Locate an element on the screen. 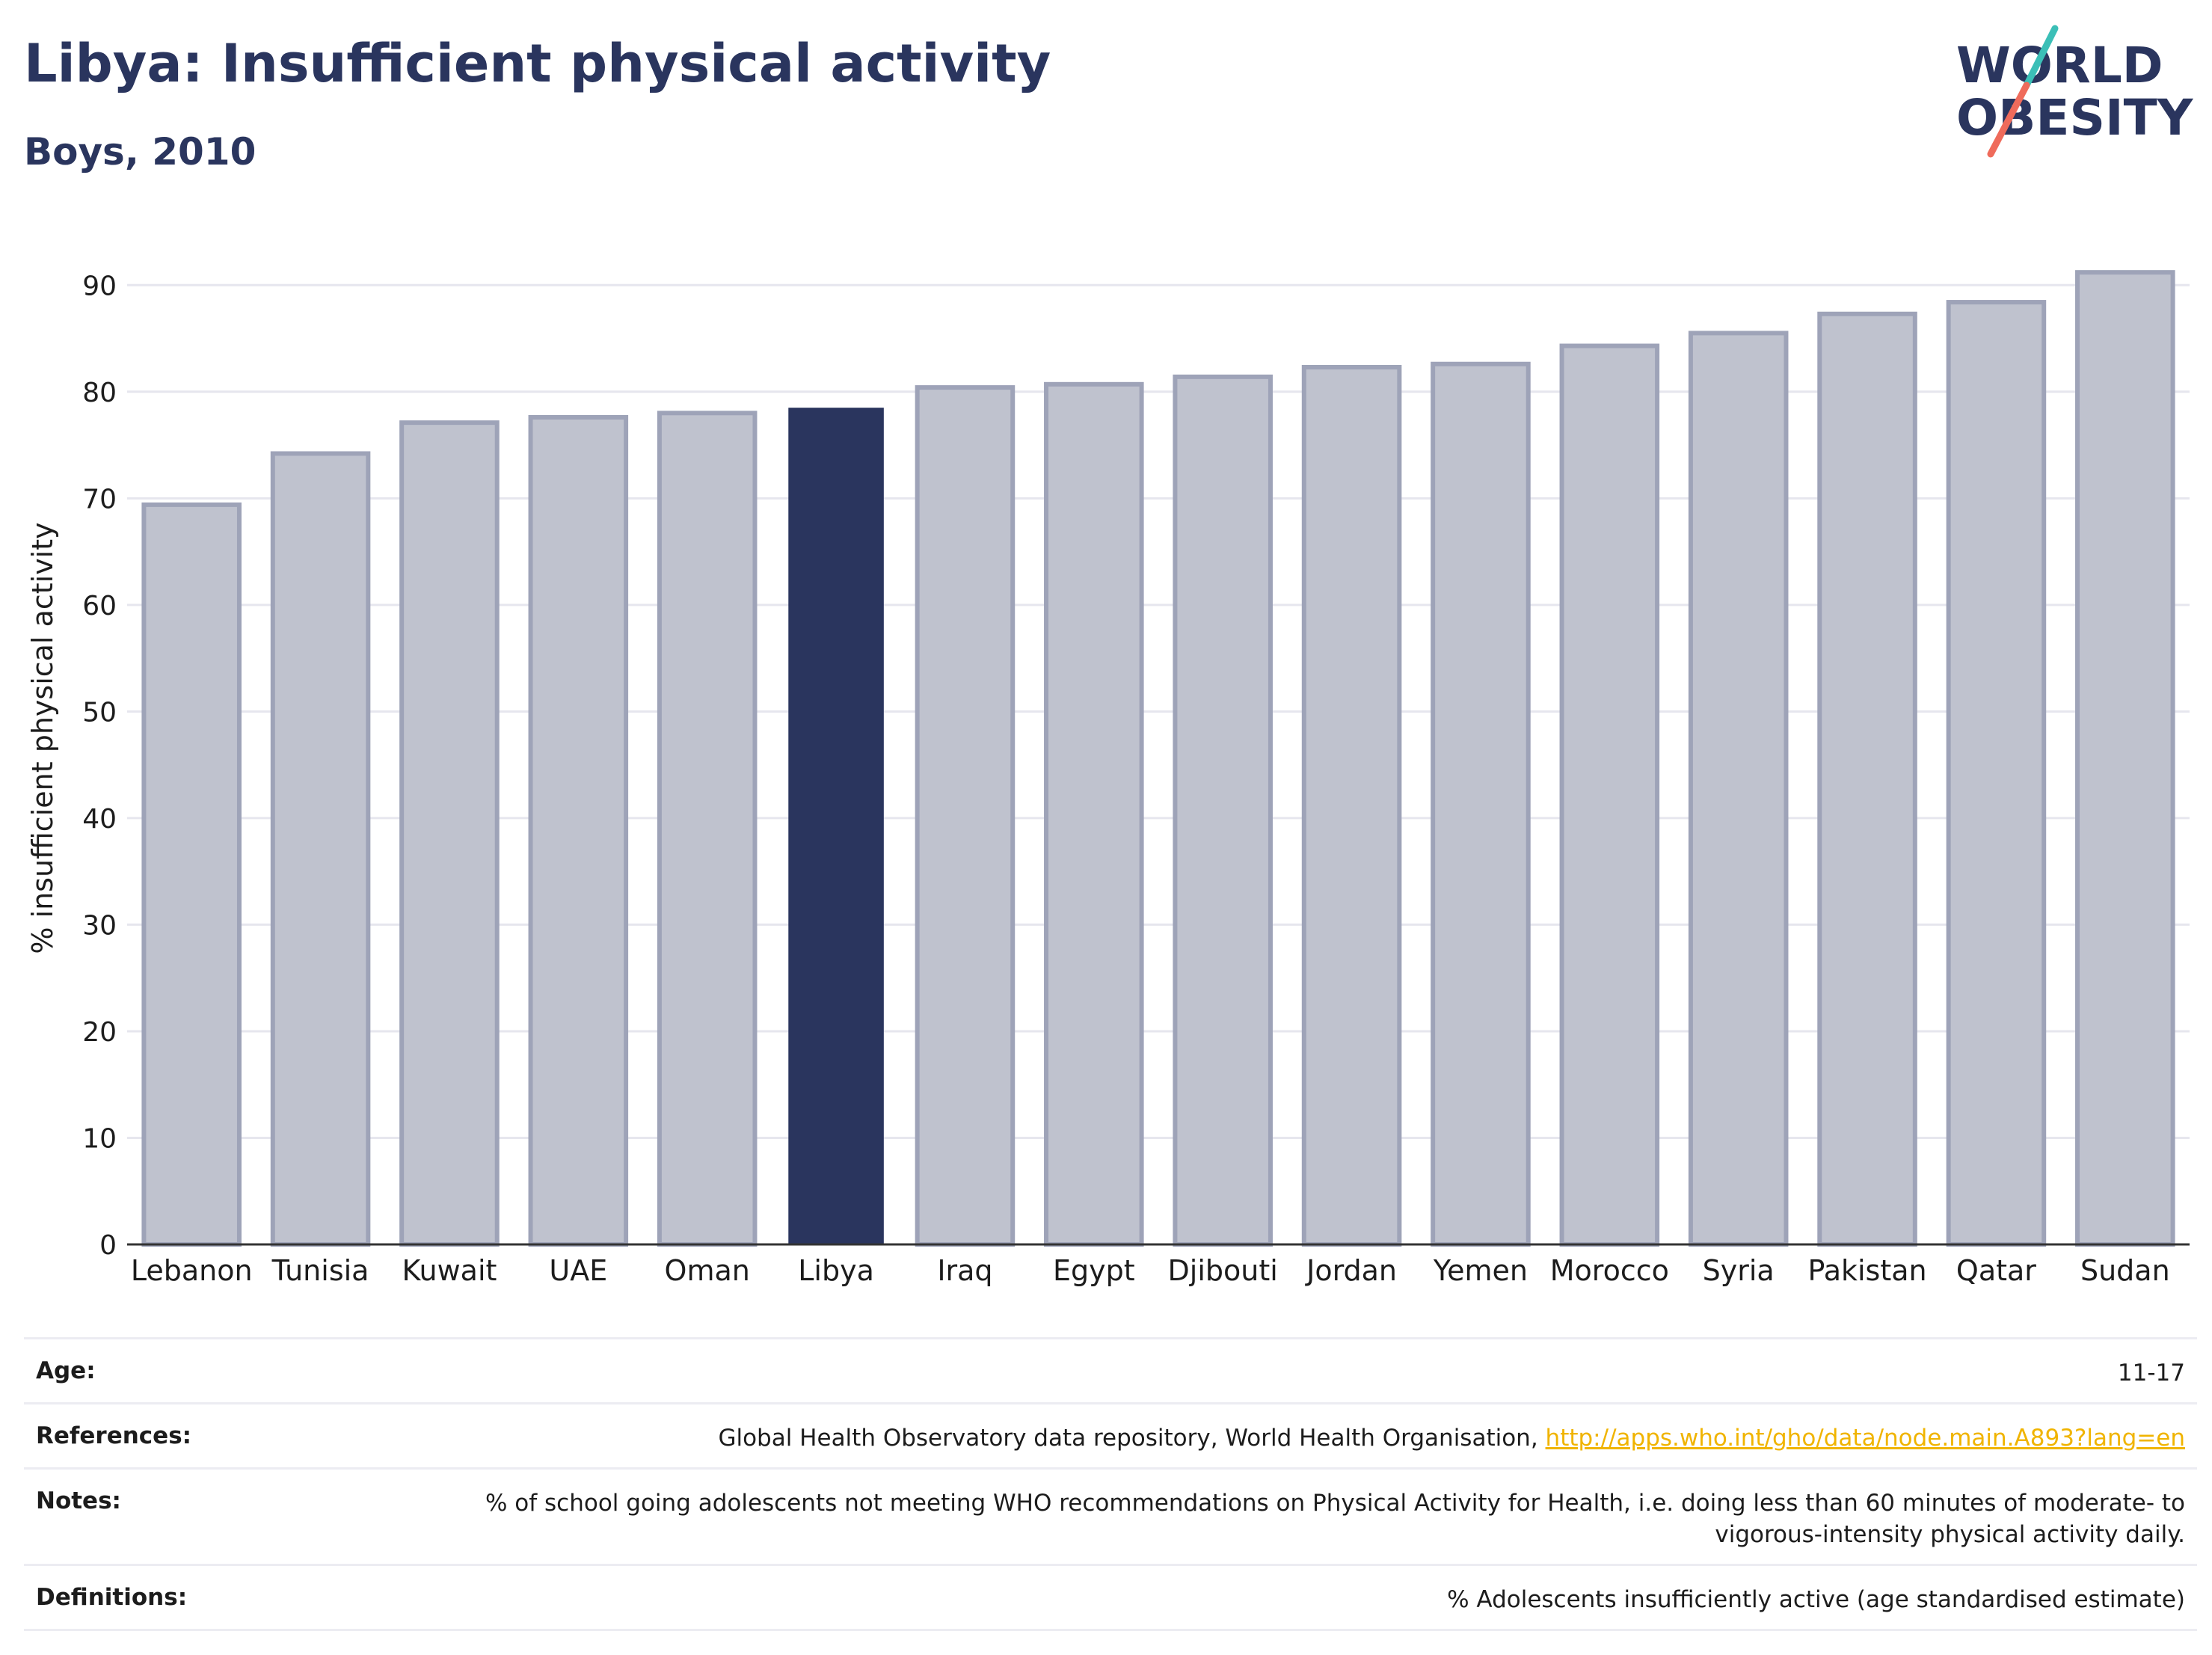  y-tick-label: 40 is located at coordinates (99, 819).